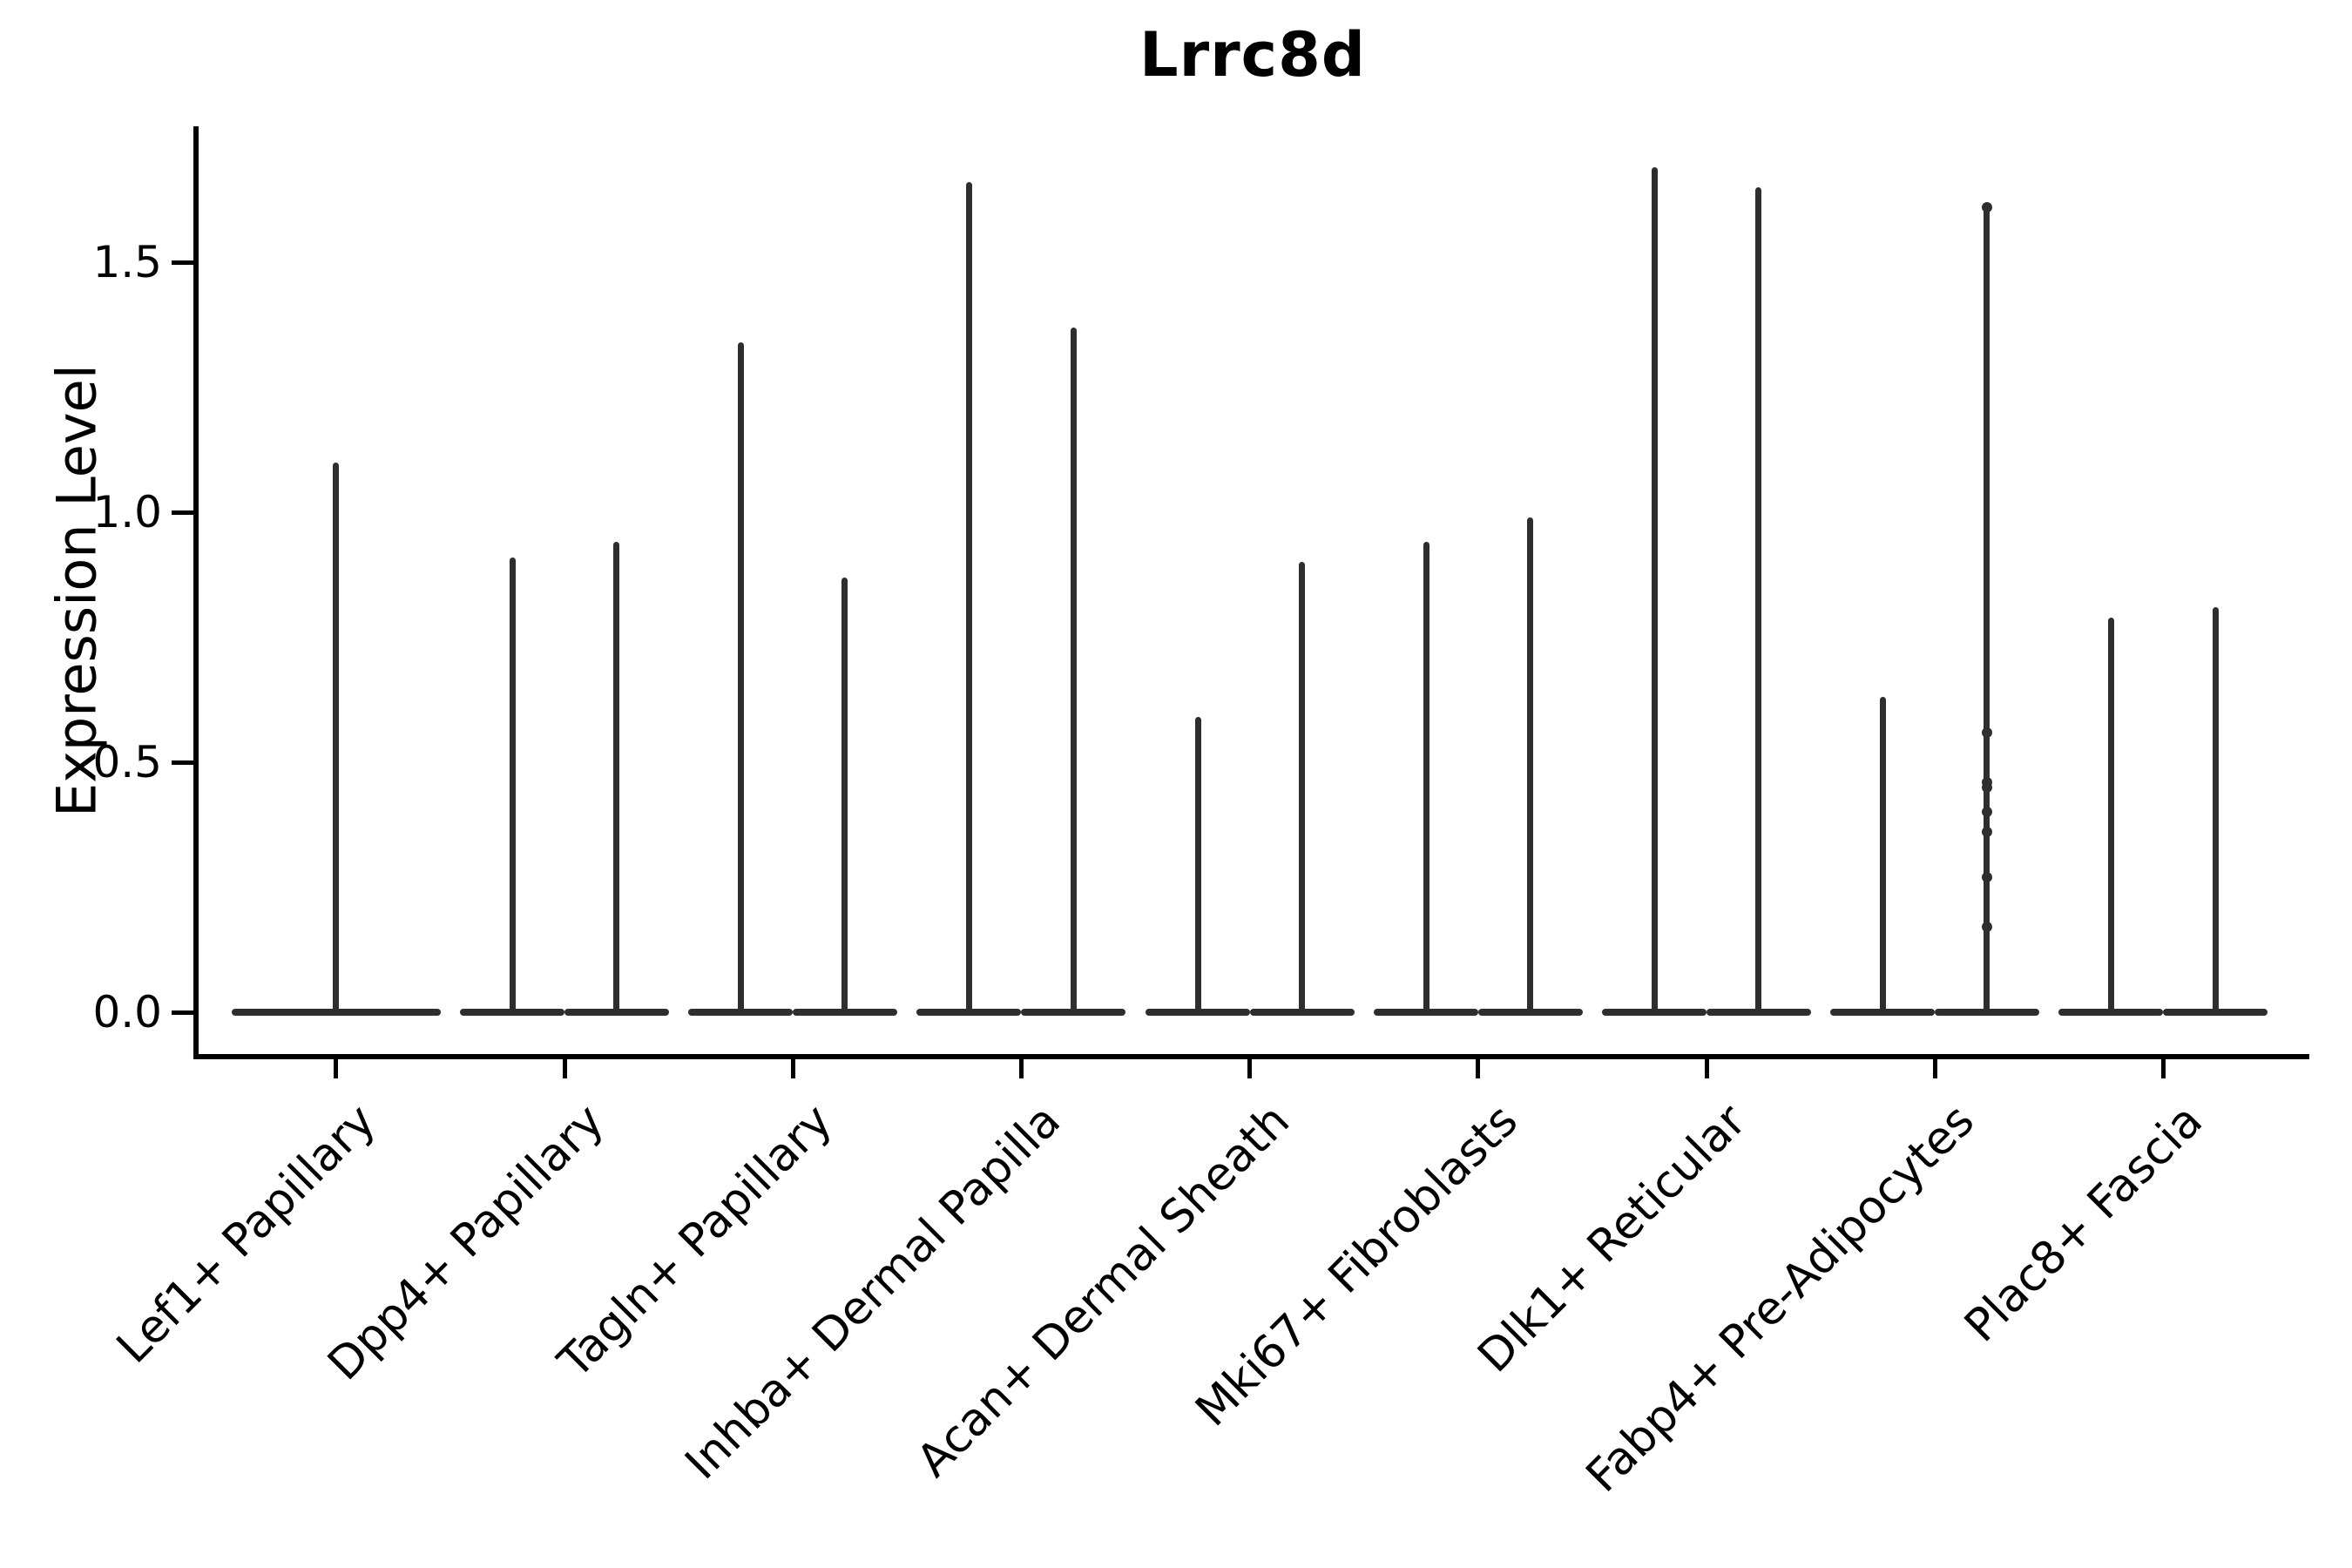 The image size is (2352, 1568). I want to click on y-tick-label: 1.0, so click(127, 512).